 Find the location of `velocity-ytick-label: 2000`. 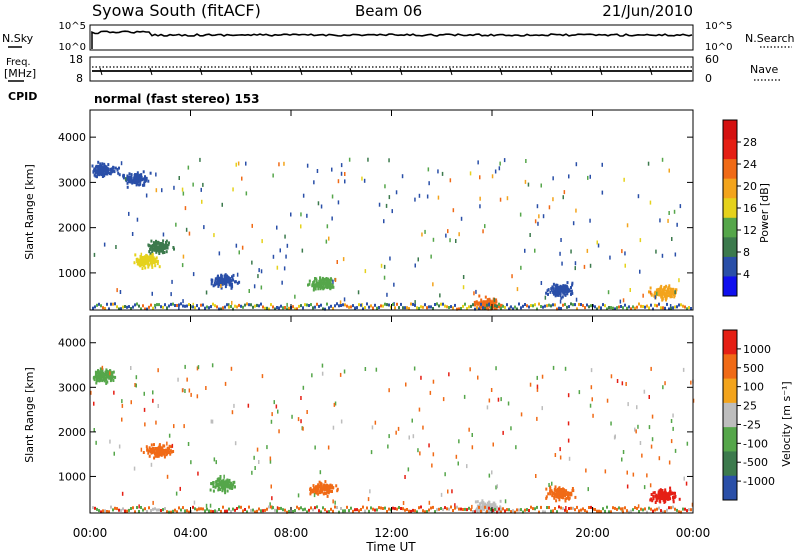

velocity-ytick-label: 2000 is located at coordinates (72, 432).